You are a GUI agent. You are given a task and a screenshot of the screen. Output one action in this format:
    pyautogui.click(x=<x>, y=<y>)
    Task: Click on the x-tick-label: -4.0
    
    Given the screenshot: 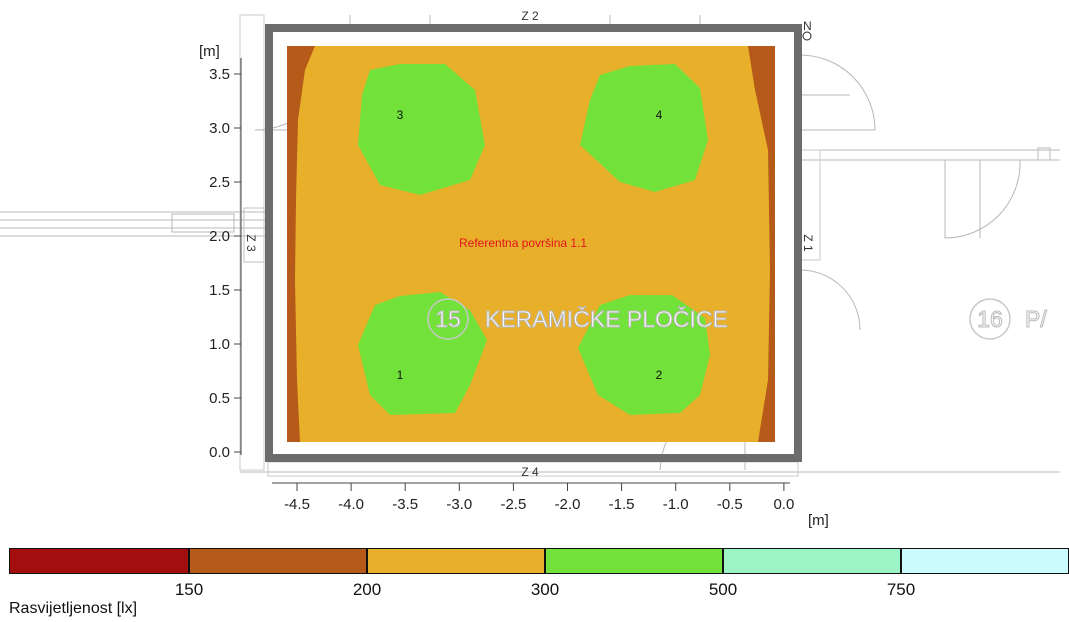 What is the action you would take?
    pyautogui.click(x=351, y=504)
    